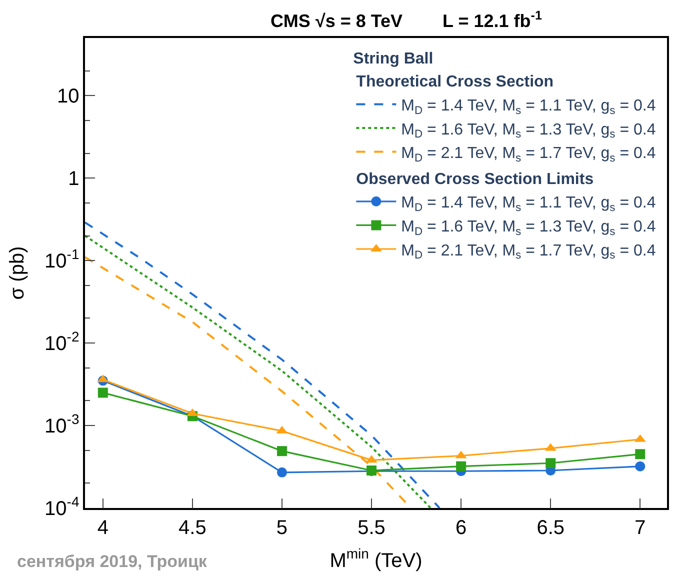 This screenshot has height=576, width=677. I want to click on x-axis-title: M$^{min}$ (TeV), so click(376, 558).